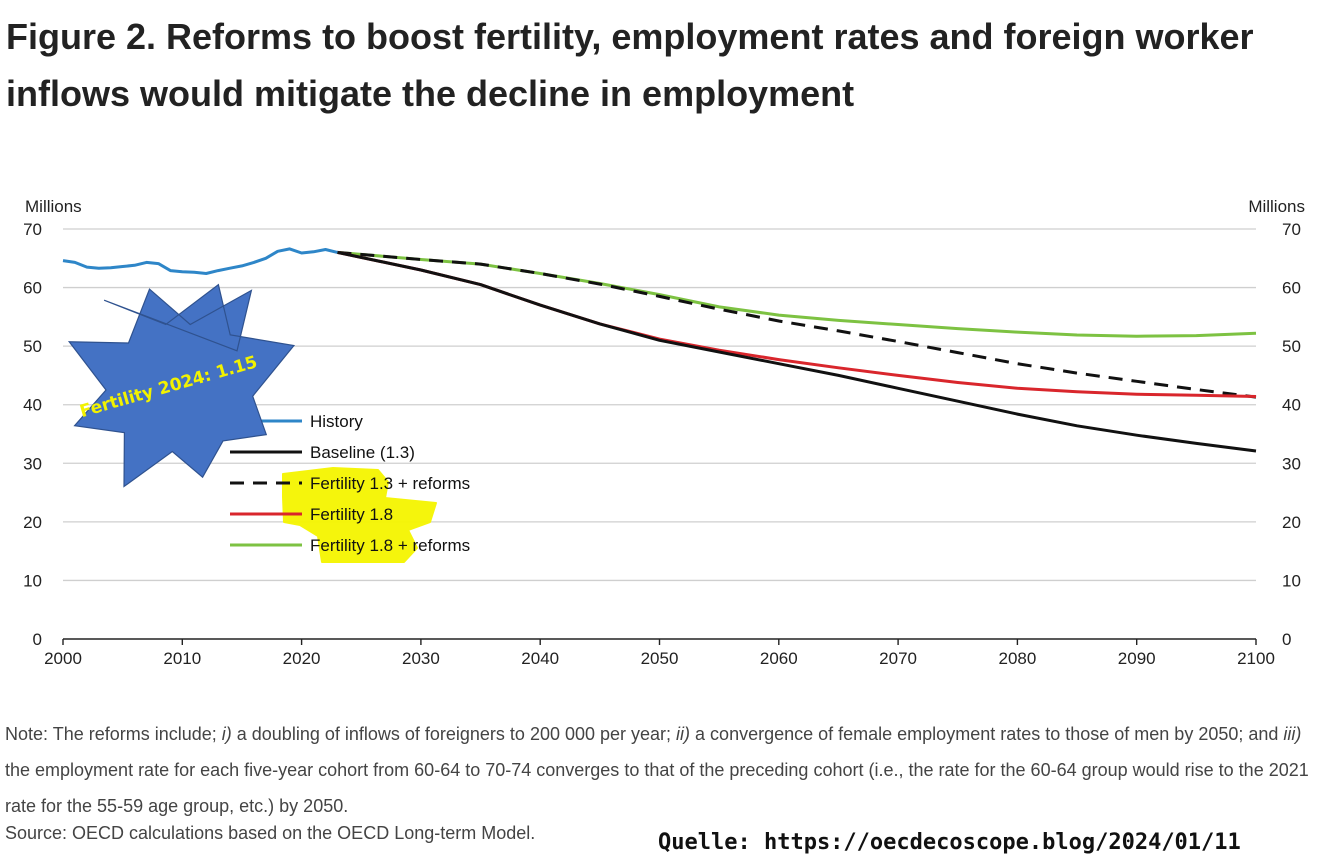 Image resolution: width=1333 pixels, height=856 pixels. What do you see at coordinates (1291, 580) in the screenshot?
I see `y-tick-label-right-10: 10` at bounding box center [1291, 580].